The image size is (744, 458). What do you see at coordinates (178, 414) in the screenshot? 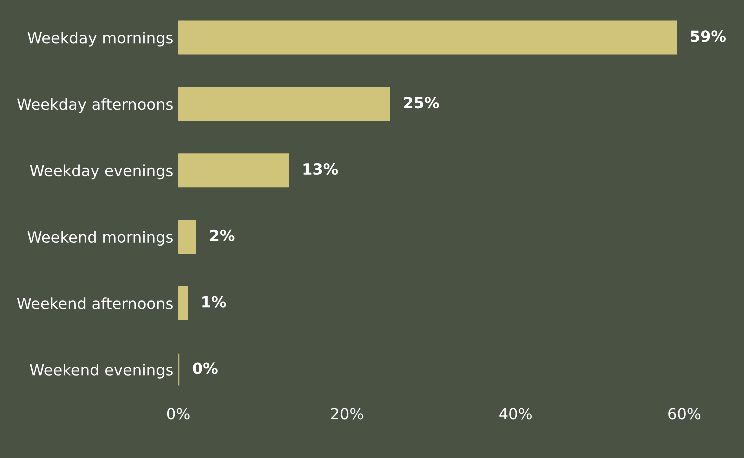
I see `x-tick-label: 0%` at bounding box center [178, 414].